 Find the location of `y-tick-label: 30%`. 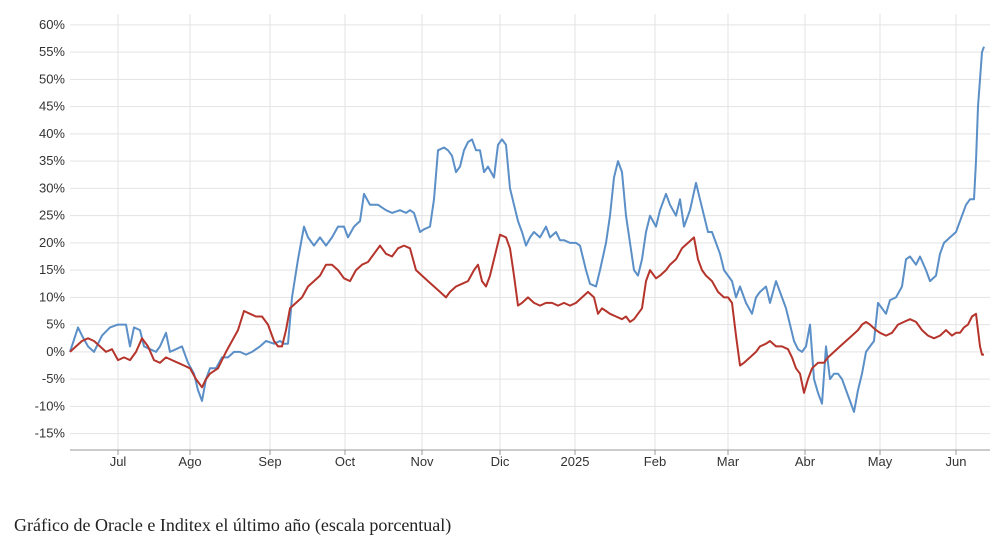

y-tick-label: 30% is located at coordinates (52, 187).